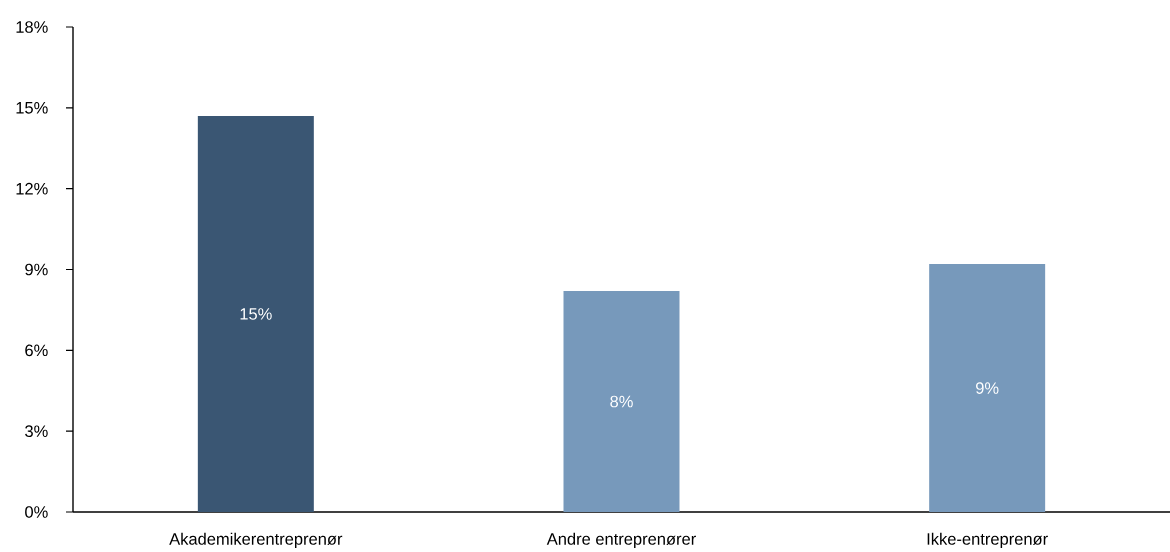  I want to click on y-tick-label: 18%, so click(32, 27).